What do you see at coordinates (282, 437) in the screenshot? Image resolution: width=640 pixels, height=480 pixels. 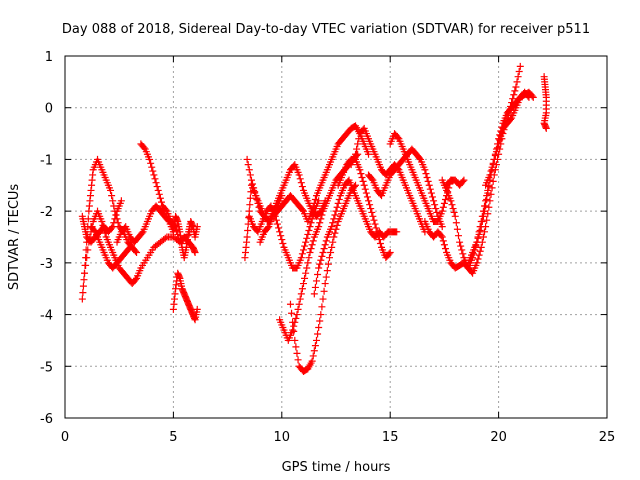 I see `x-tick-label: 10` at bounding box center [282, 437].